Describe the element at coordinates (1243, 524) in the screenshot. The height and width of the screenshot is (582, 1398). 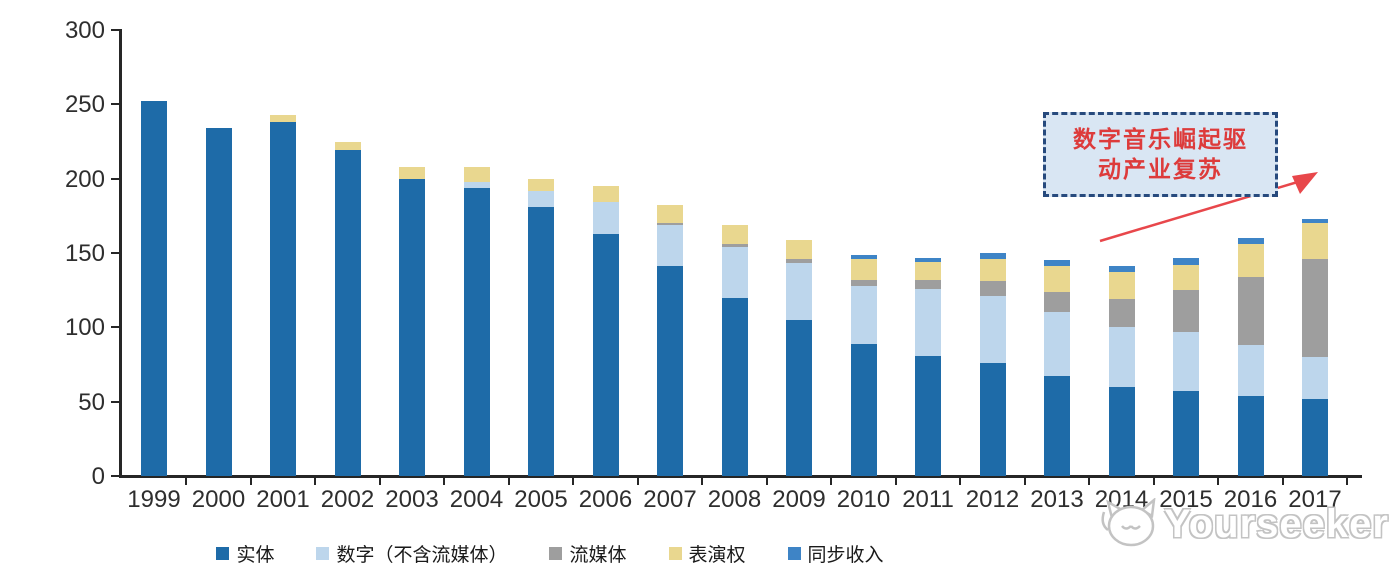
I see `watermark: Yourseeker` at that location.